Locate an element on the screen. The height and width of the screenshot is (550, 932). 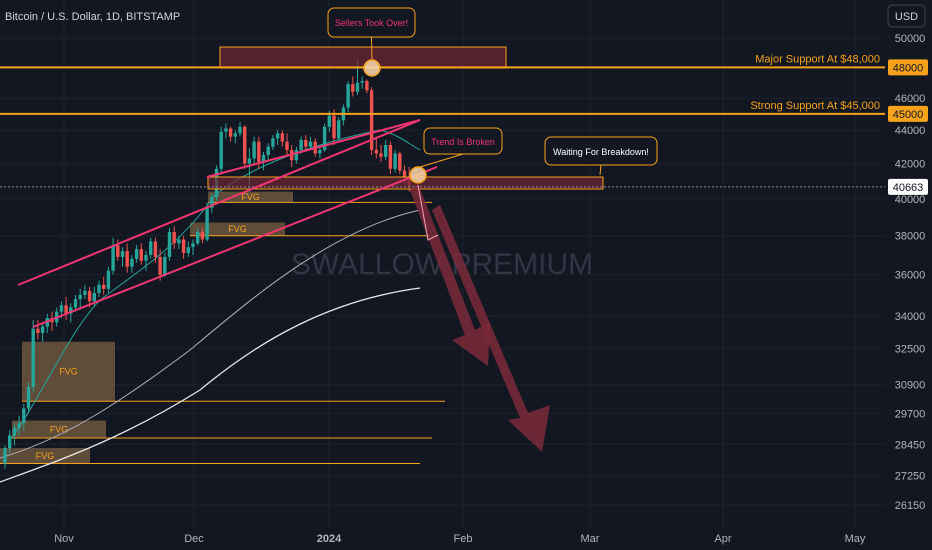
supply-zone is located at coordinates (363, 57).